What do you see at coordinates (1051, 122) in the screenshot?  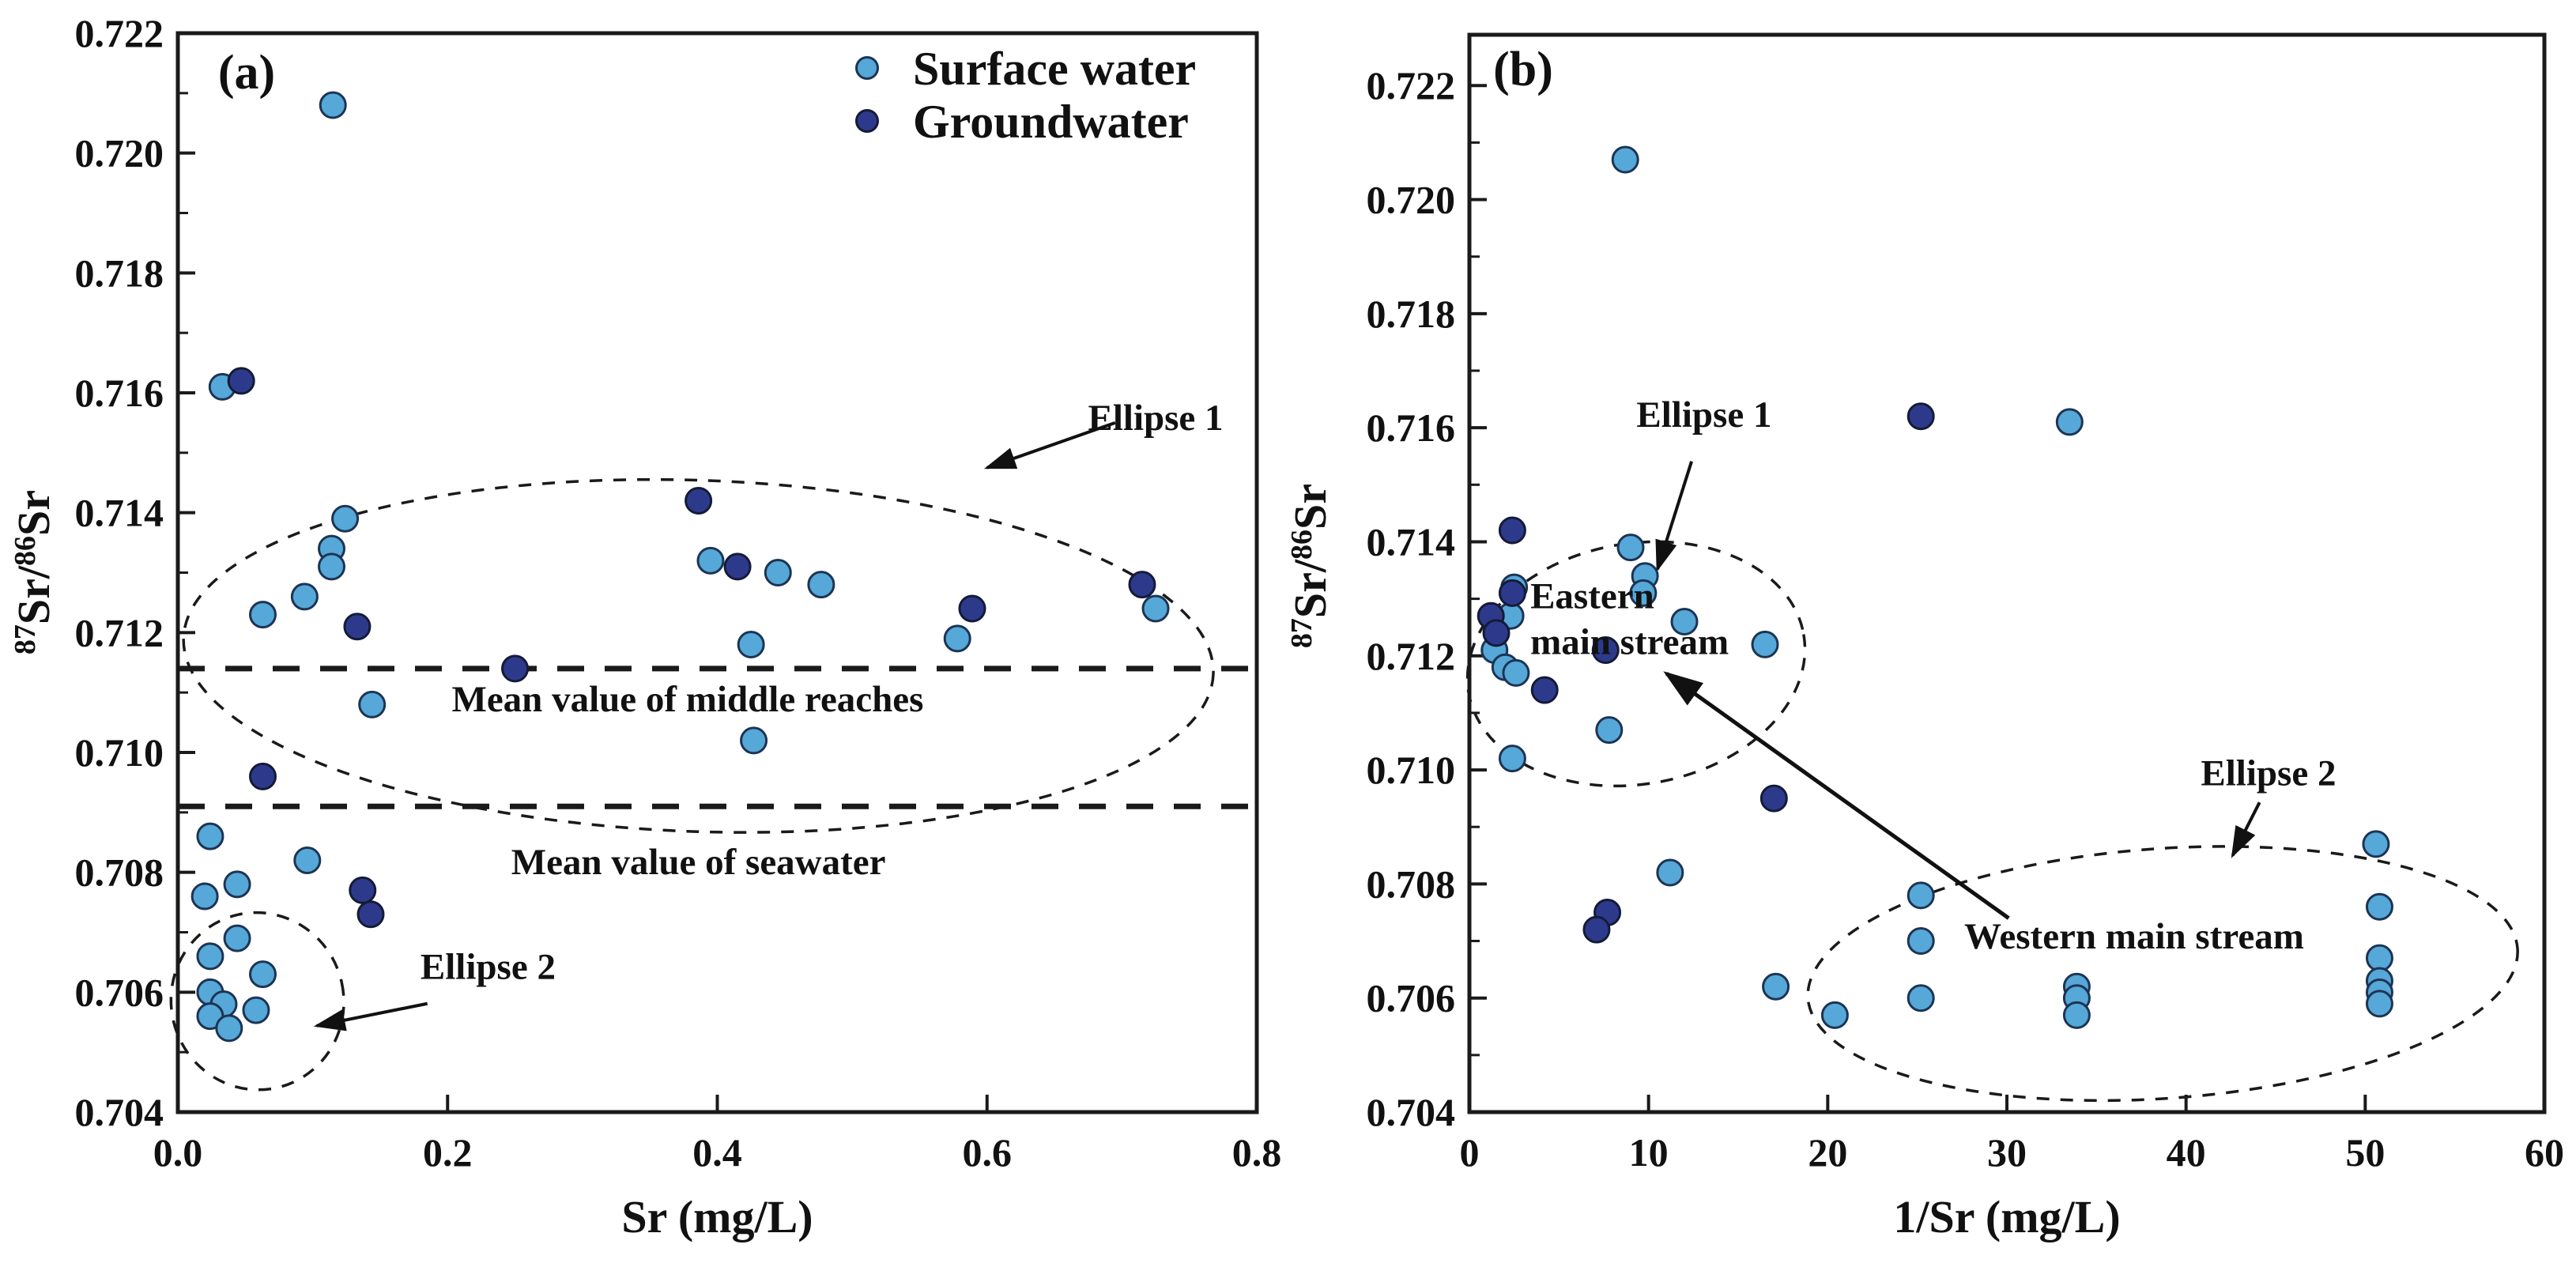 I see `legend-label-ground: Groundwater` at bounding box center [1051, 122].